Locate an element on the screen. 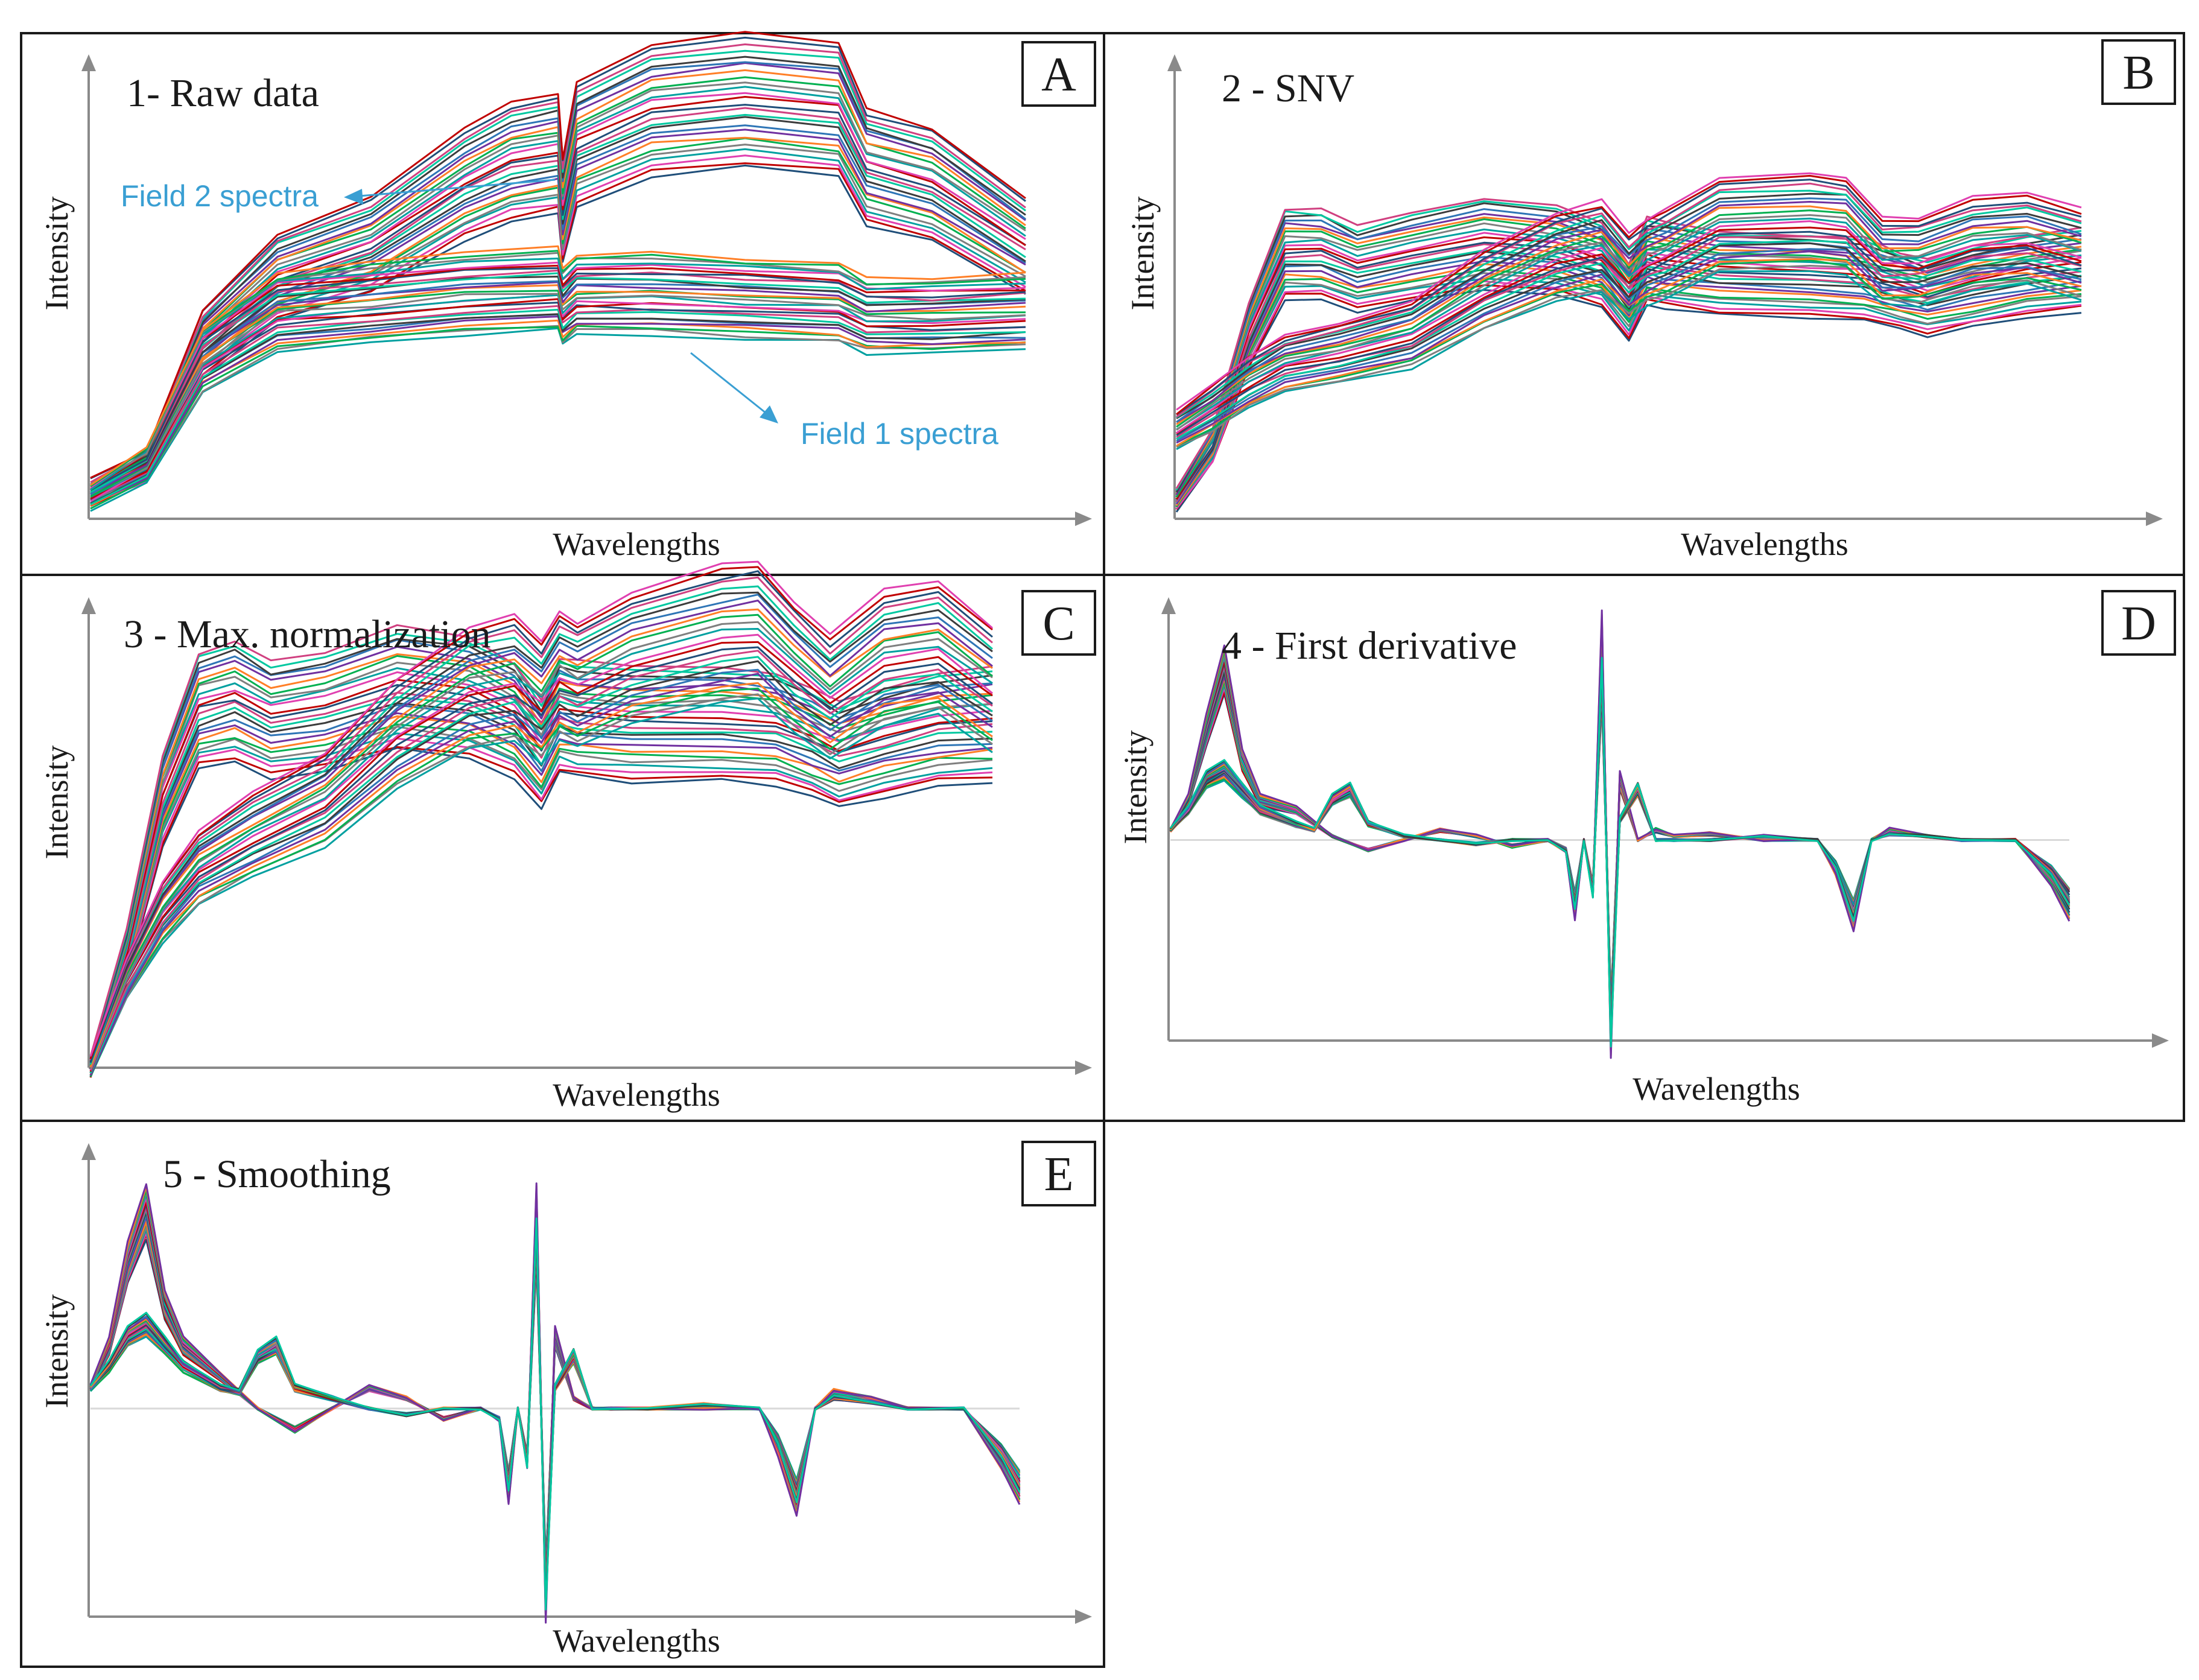  panel-a-x-label: Wavelengths is located at coordinates (636, 544).